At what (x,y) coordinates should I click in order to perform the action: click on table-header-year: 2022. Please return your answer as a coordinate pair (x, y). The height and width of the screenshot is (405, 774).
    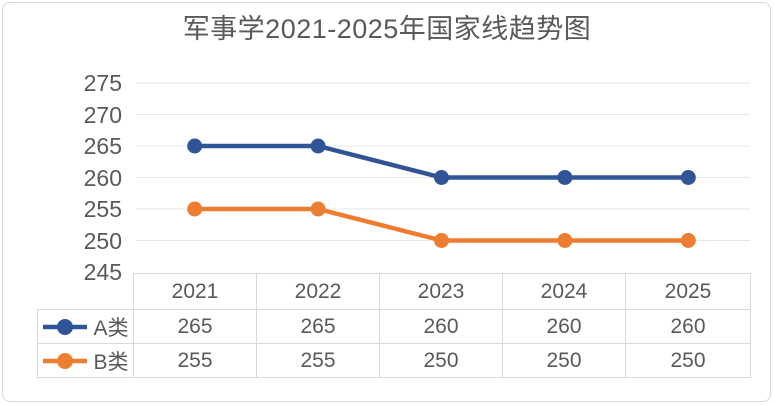
    Looking at the image, I should click on (318, 291).